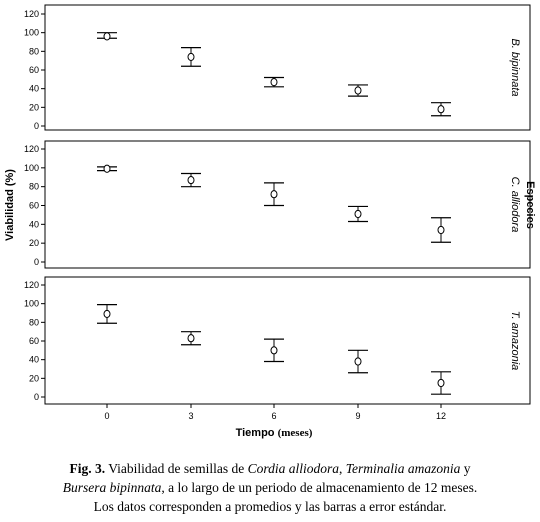  Describe the element at coordinates (190, 416) in the screenshot. I see `x-tick-label: 3` at that location.